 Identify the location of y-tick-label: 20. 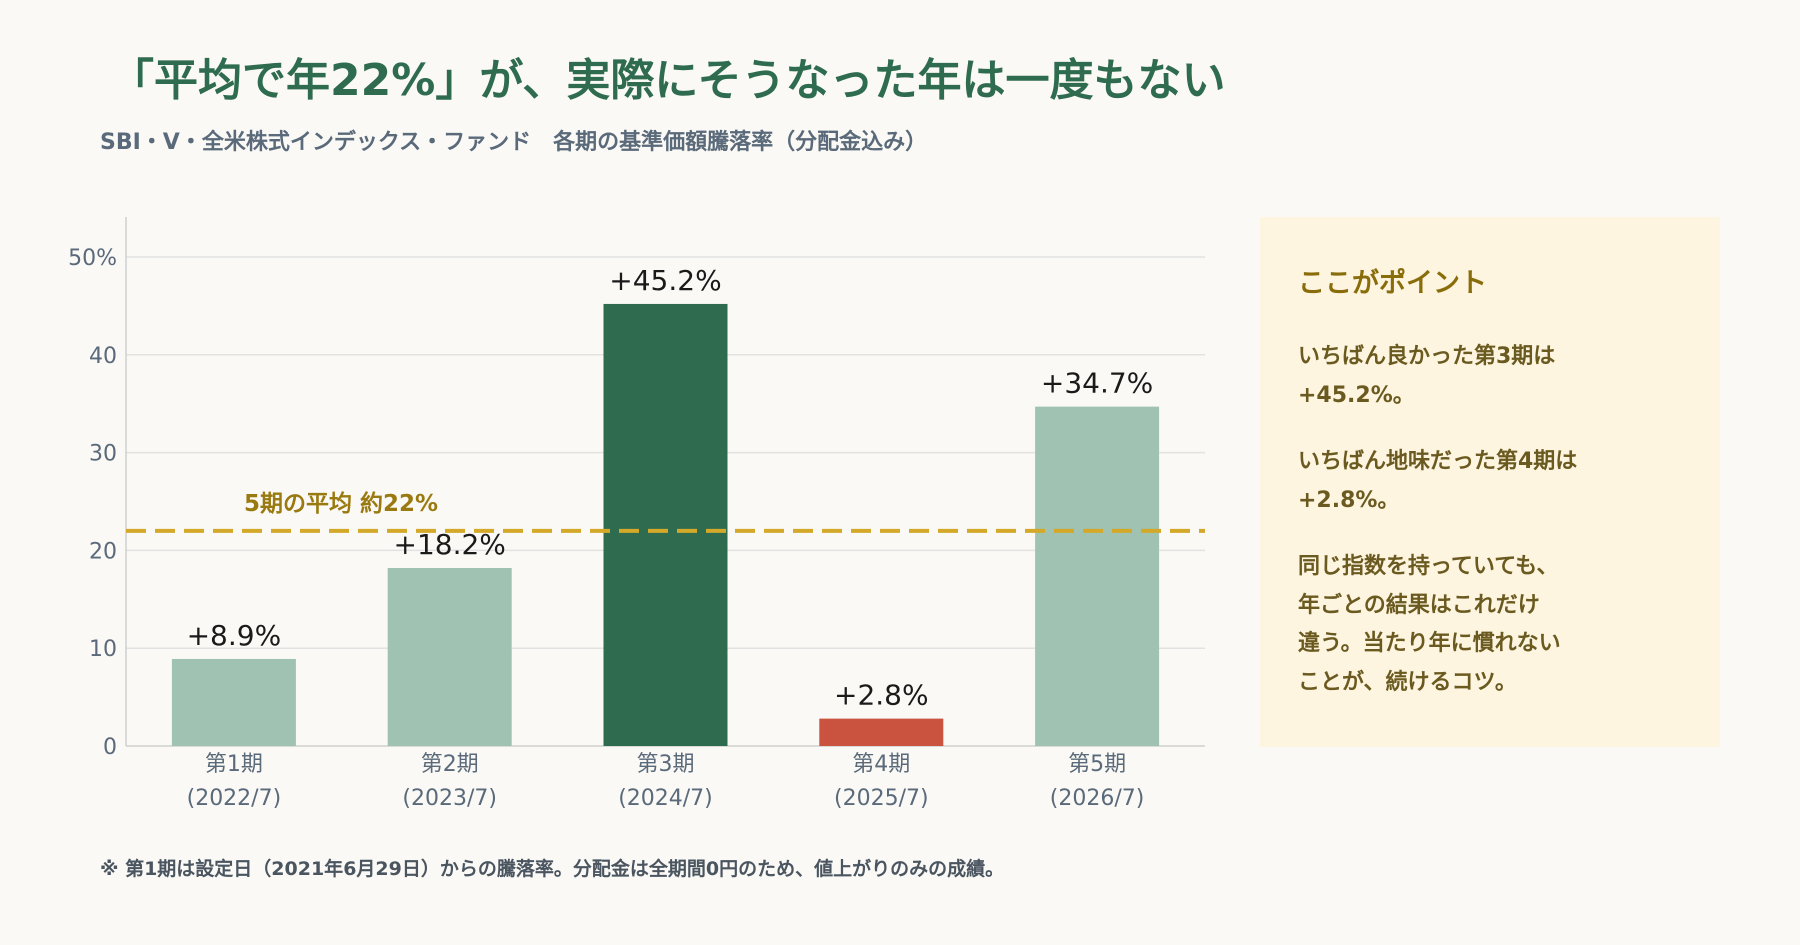
(103, 551).